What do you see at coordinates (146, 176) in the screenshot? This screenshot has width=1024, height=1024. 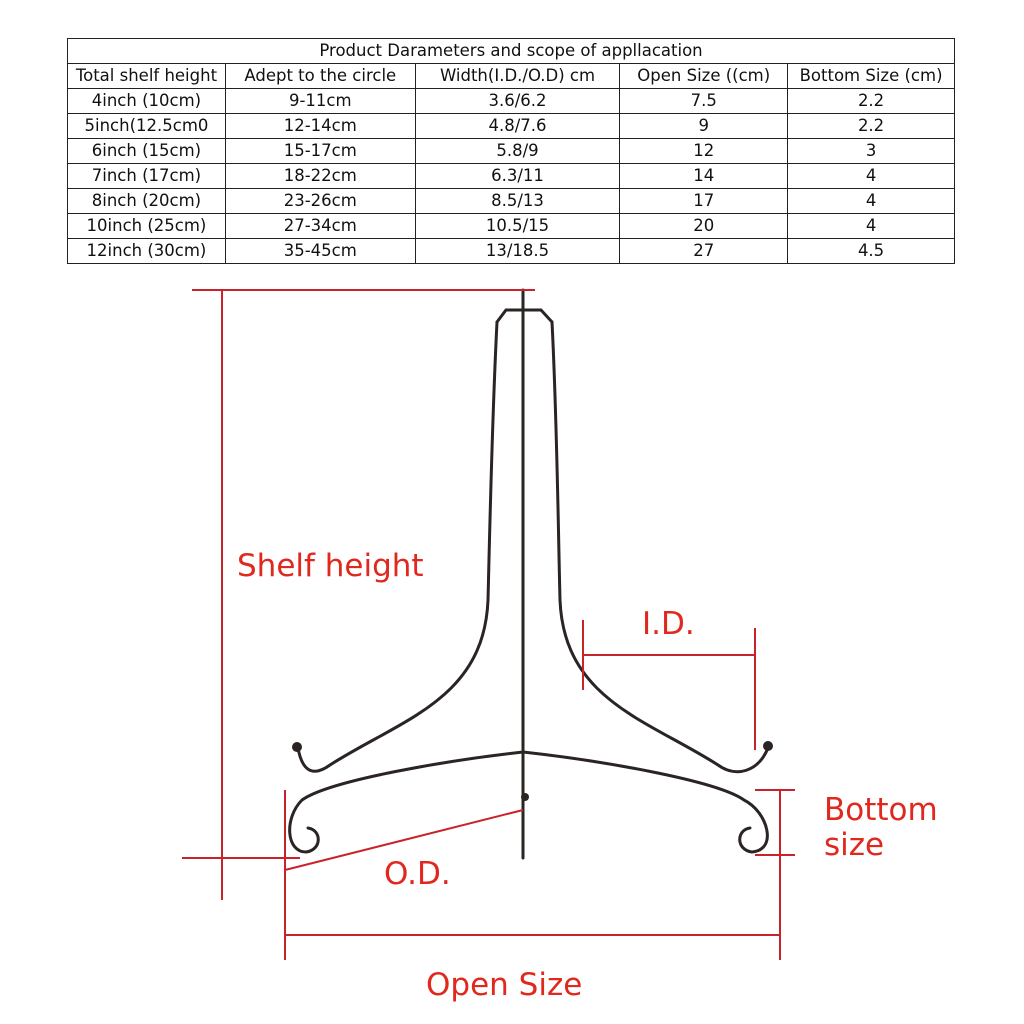 I see `table-cell: 7inch (17cm)` at bounding box center [146, 176].